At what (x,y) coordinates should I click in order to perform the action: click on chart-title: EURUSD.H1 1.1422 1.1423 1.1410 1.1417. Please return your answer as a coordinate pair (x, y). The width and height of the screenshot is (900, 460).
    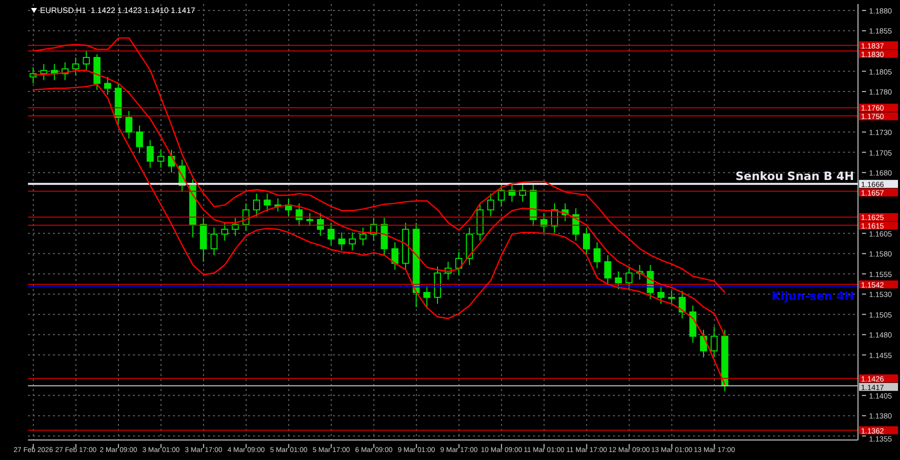
    Looking at the image, I should click on (118, 10).